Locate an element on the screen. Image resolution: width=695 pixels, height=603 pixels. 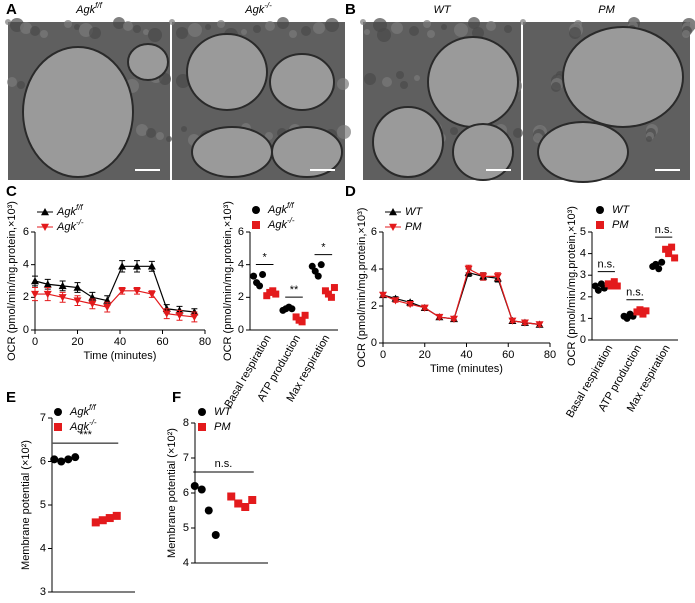
image-caption: WT is located at coordinates (442, 10).